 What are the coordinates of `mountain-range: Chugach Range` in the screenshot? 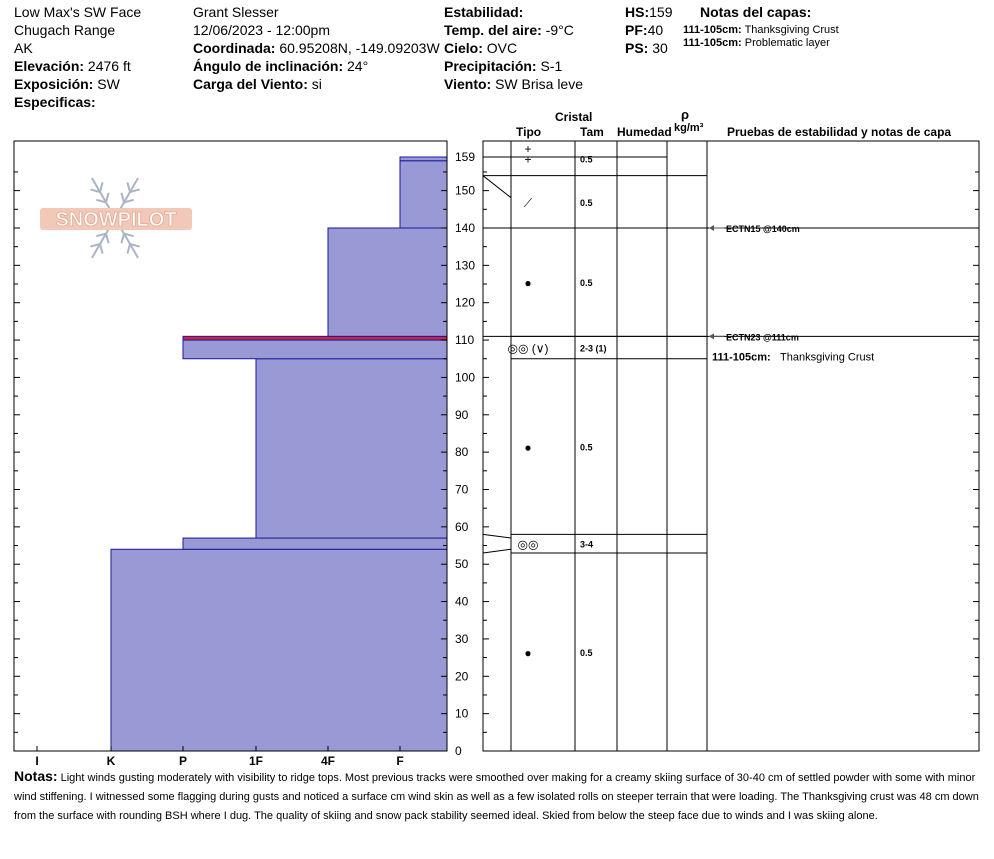 It's located at (65, 30).